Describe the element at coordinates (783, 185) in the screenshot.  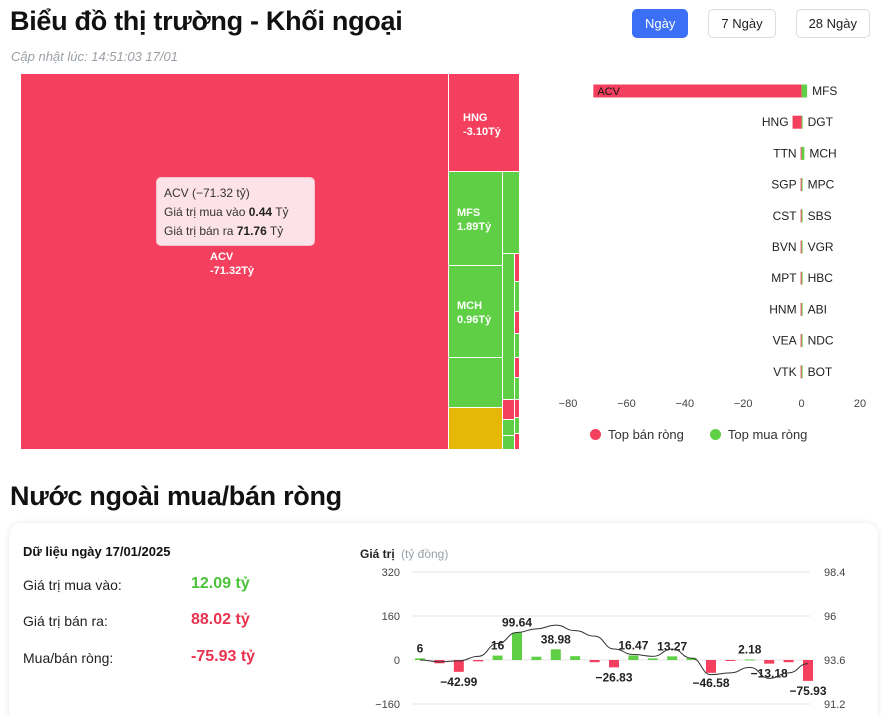
I see `sell-bar-ticker: SGP` at that location.